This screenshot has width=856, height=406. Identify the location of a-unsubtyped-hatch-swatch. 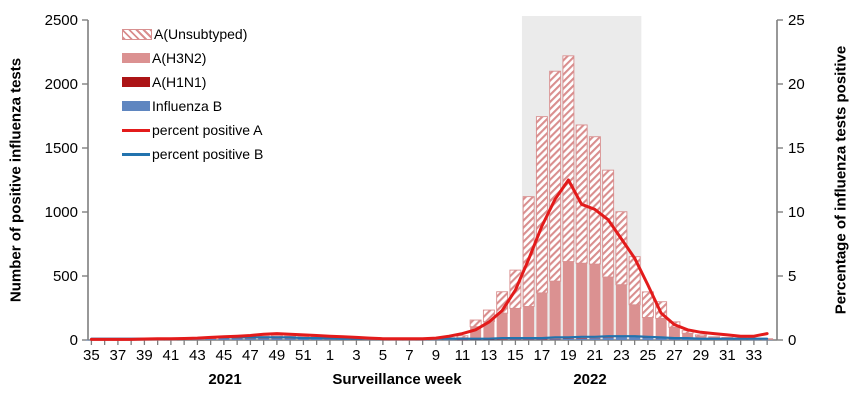
(137, 34).